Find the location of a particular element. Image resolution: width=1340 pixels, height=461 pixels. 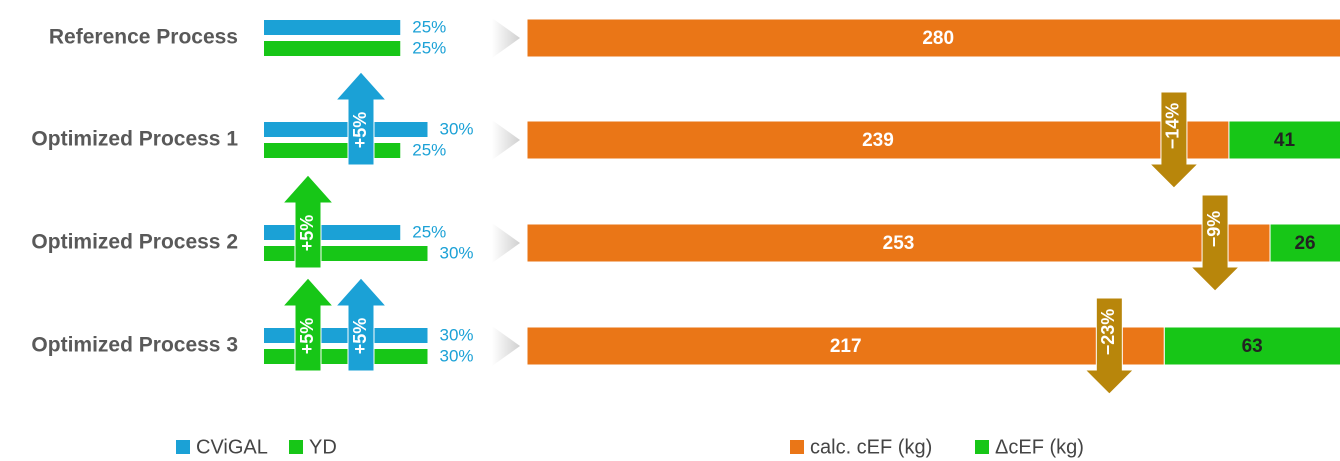

value-label: 239 is located at coordinates (878, 140).